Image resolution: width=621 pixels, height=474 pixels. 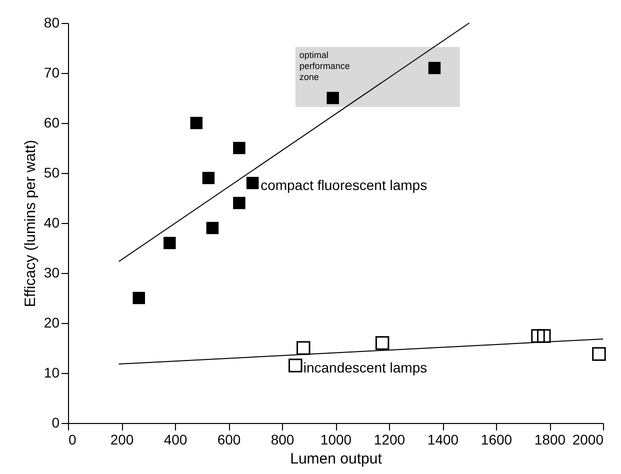 What do you see at coordinates (52, 22) in the screenshot?
I see `y-tick-label: 80` at bounding box center [52, 22].